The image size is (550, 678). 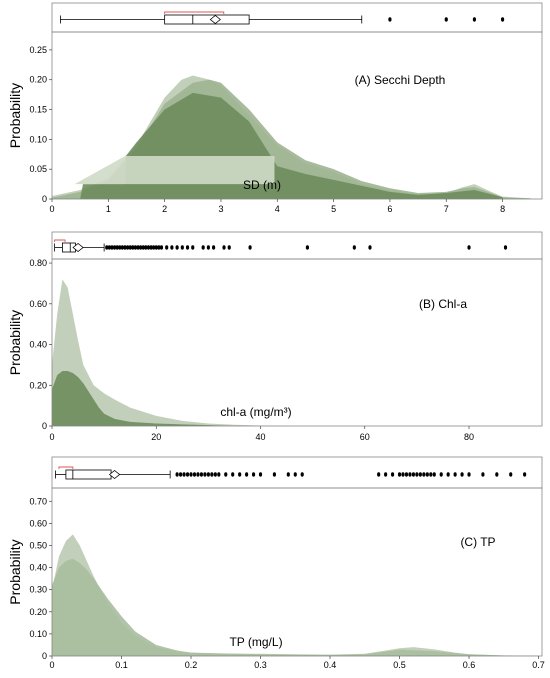 What do you see at coordinates (38, 590) in the screenshot?
I see `y-tick-label: 0.30` at bounding box center [38, 590].